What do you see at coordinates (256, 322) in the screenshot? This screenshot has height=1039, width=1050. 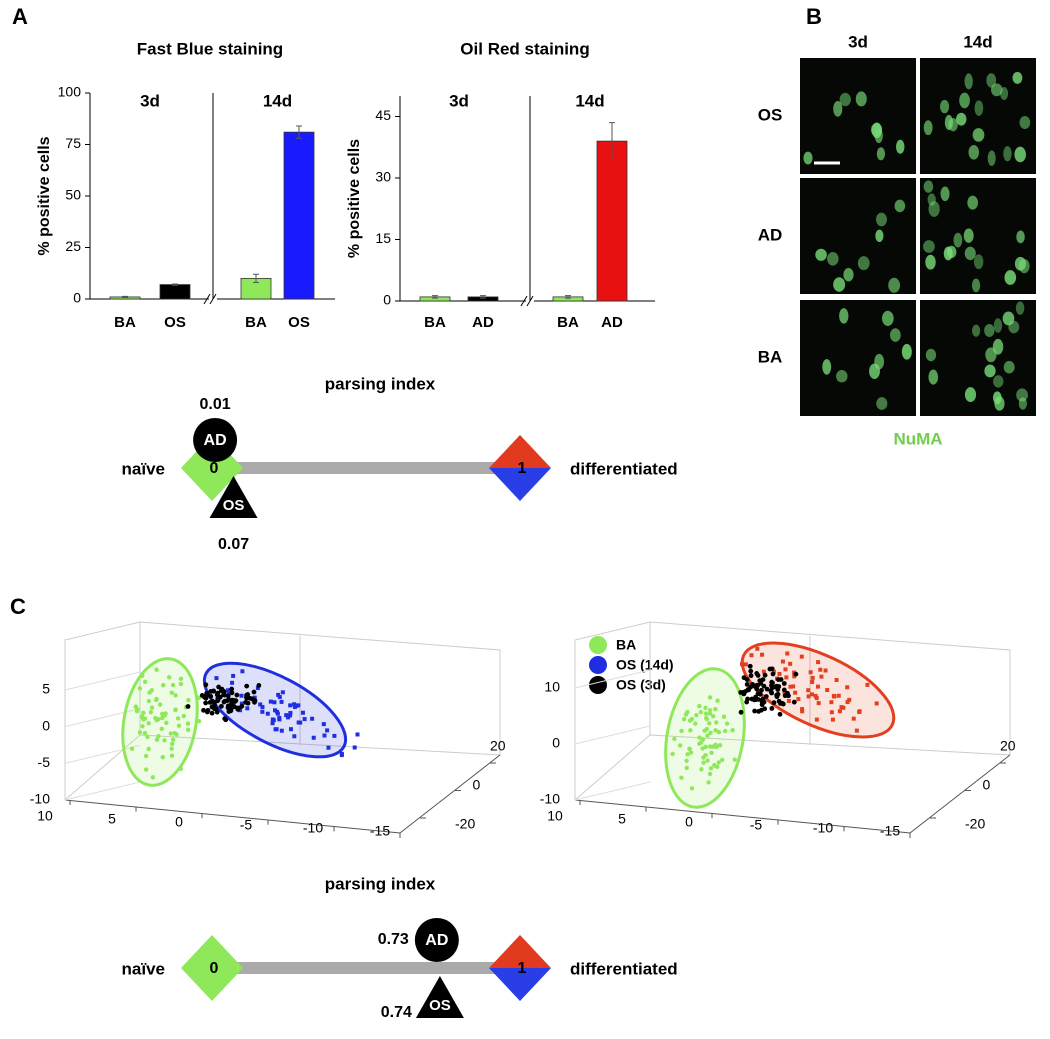 I see `x-tick-label: BA` at bounding box center [256, 322].